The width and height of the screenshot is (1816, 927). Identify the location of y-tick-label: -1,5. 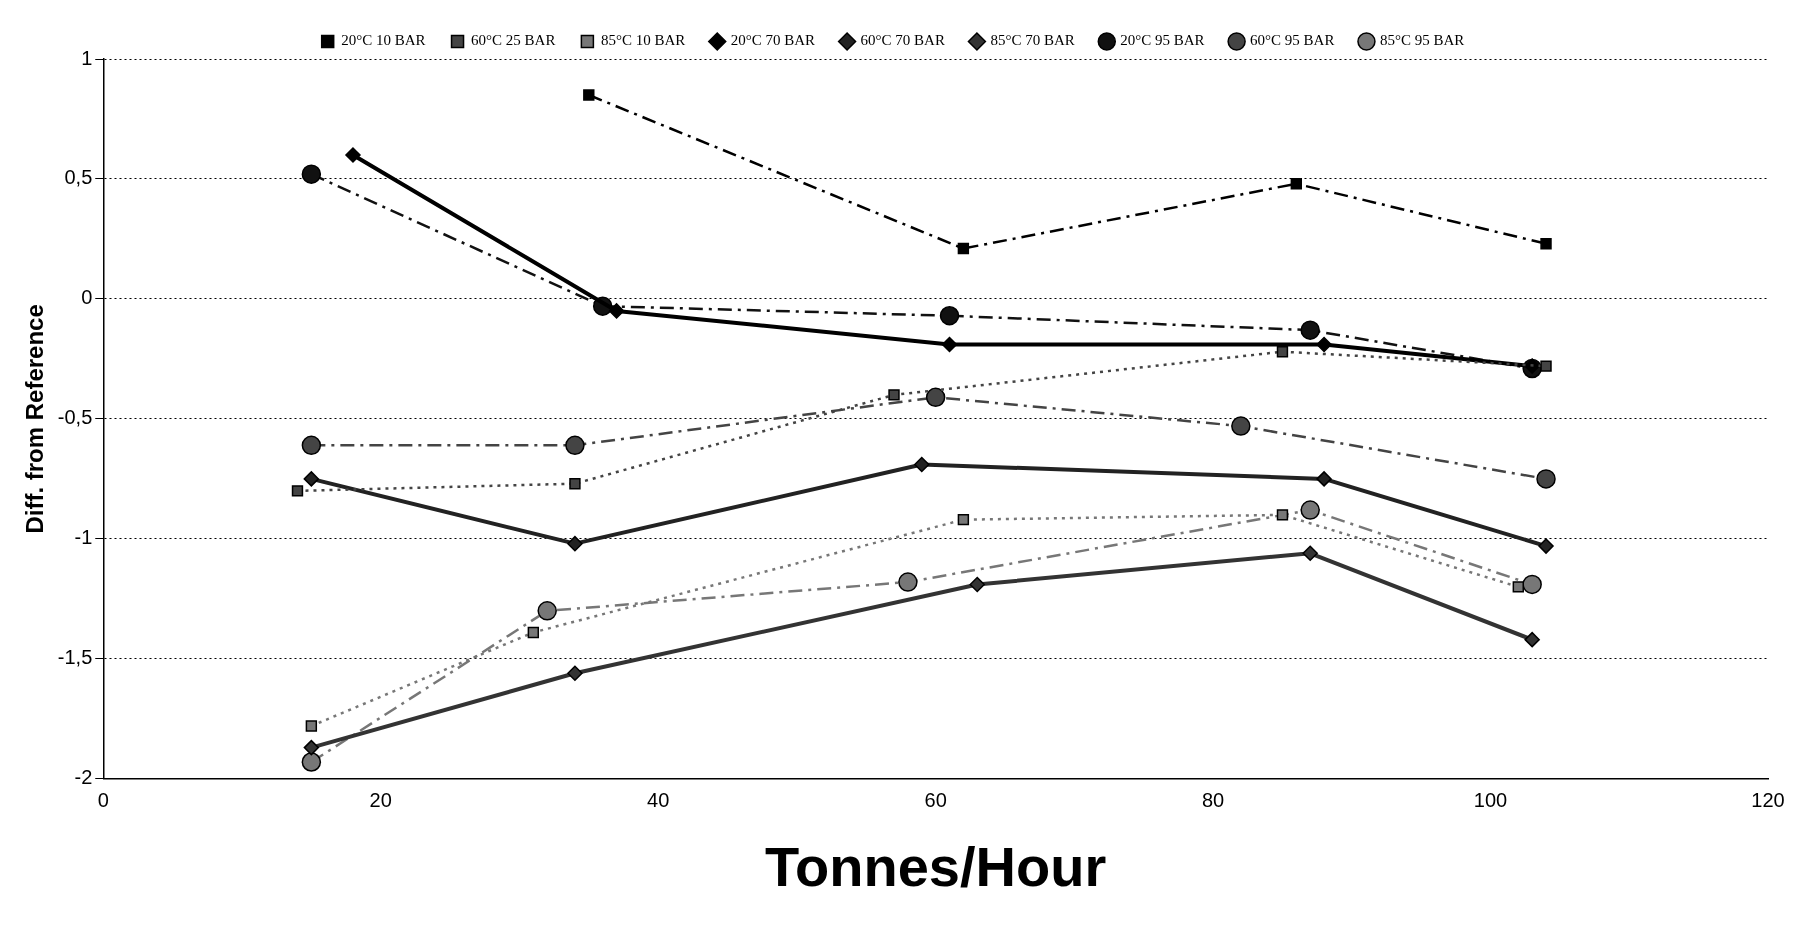
(75, 657).